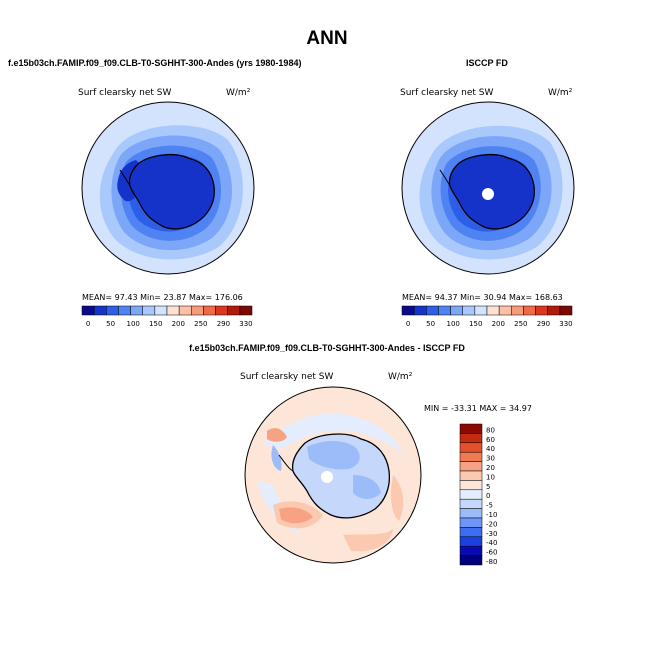 This screenshot has height=655, width=654. I want to click on model-colorbar: 0 50 100 150 200 250 290 330, so click(167, 316).